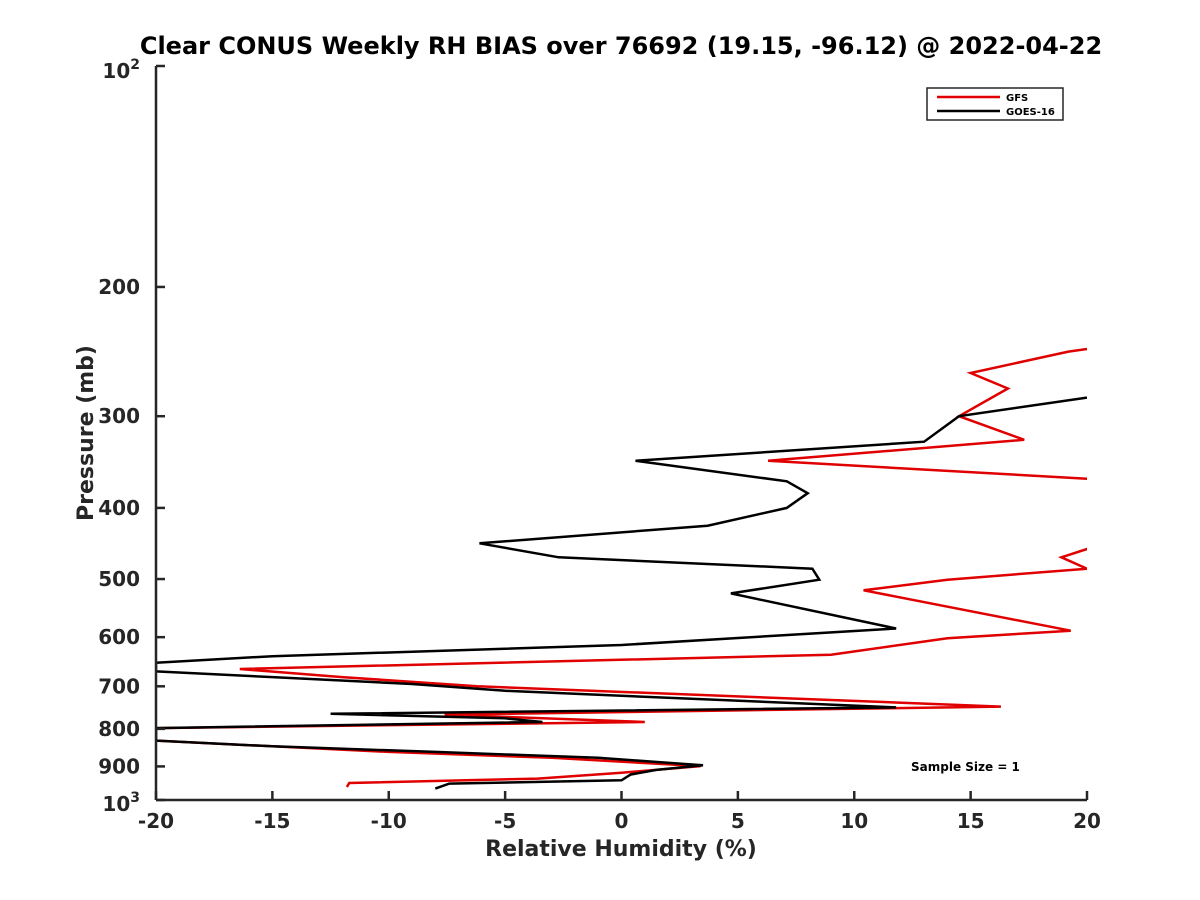 The image size is (1200, 900). What do you see at coordinates (119, 766) in the screenshot?
I see `y-tick-label: 900` at bounding box center [119, 766].